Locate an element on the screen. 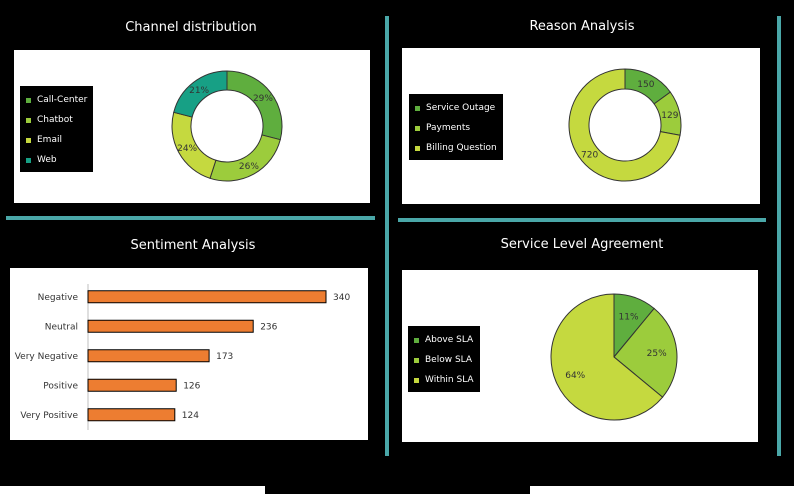 This screenshot has height=494, width=794. category-label-very-negative: Very Negative is located at coordinates (47, 357).